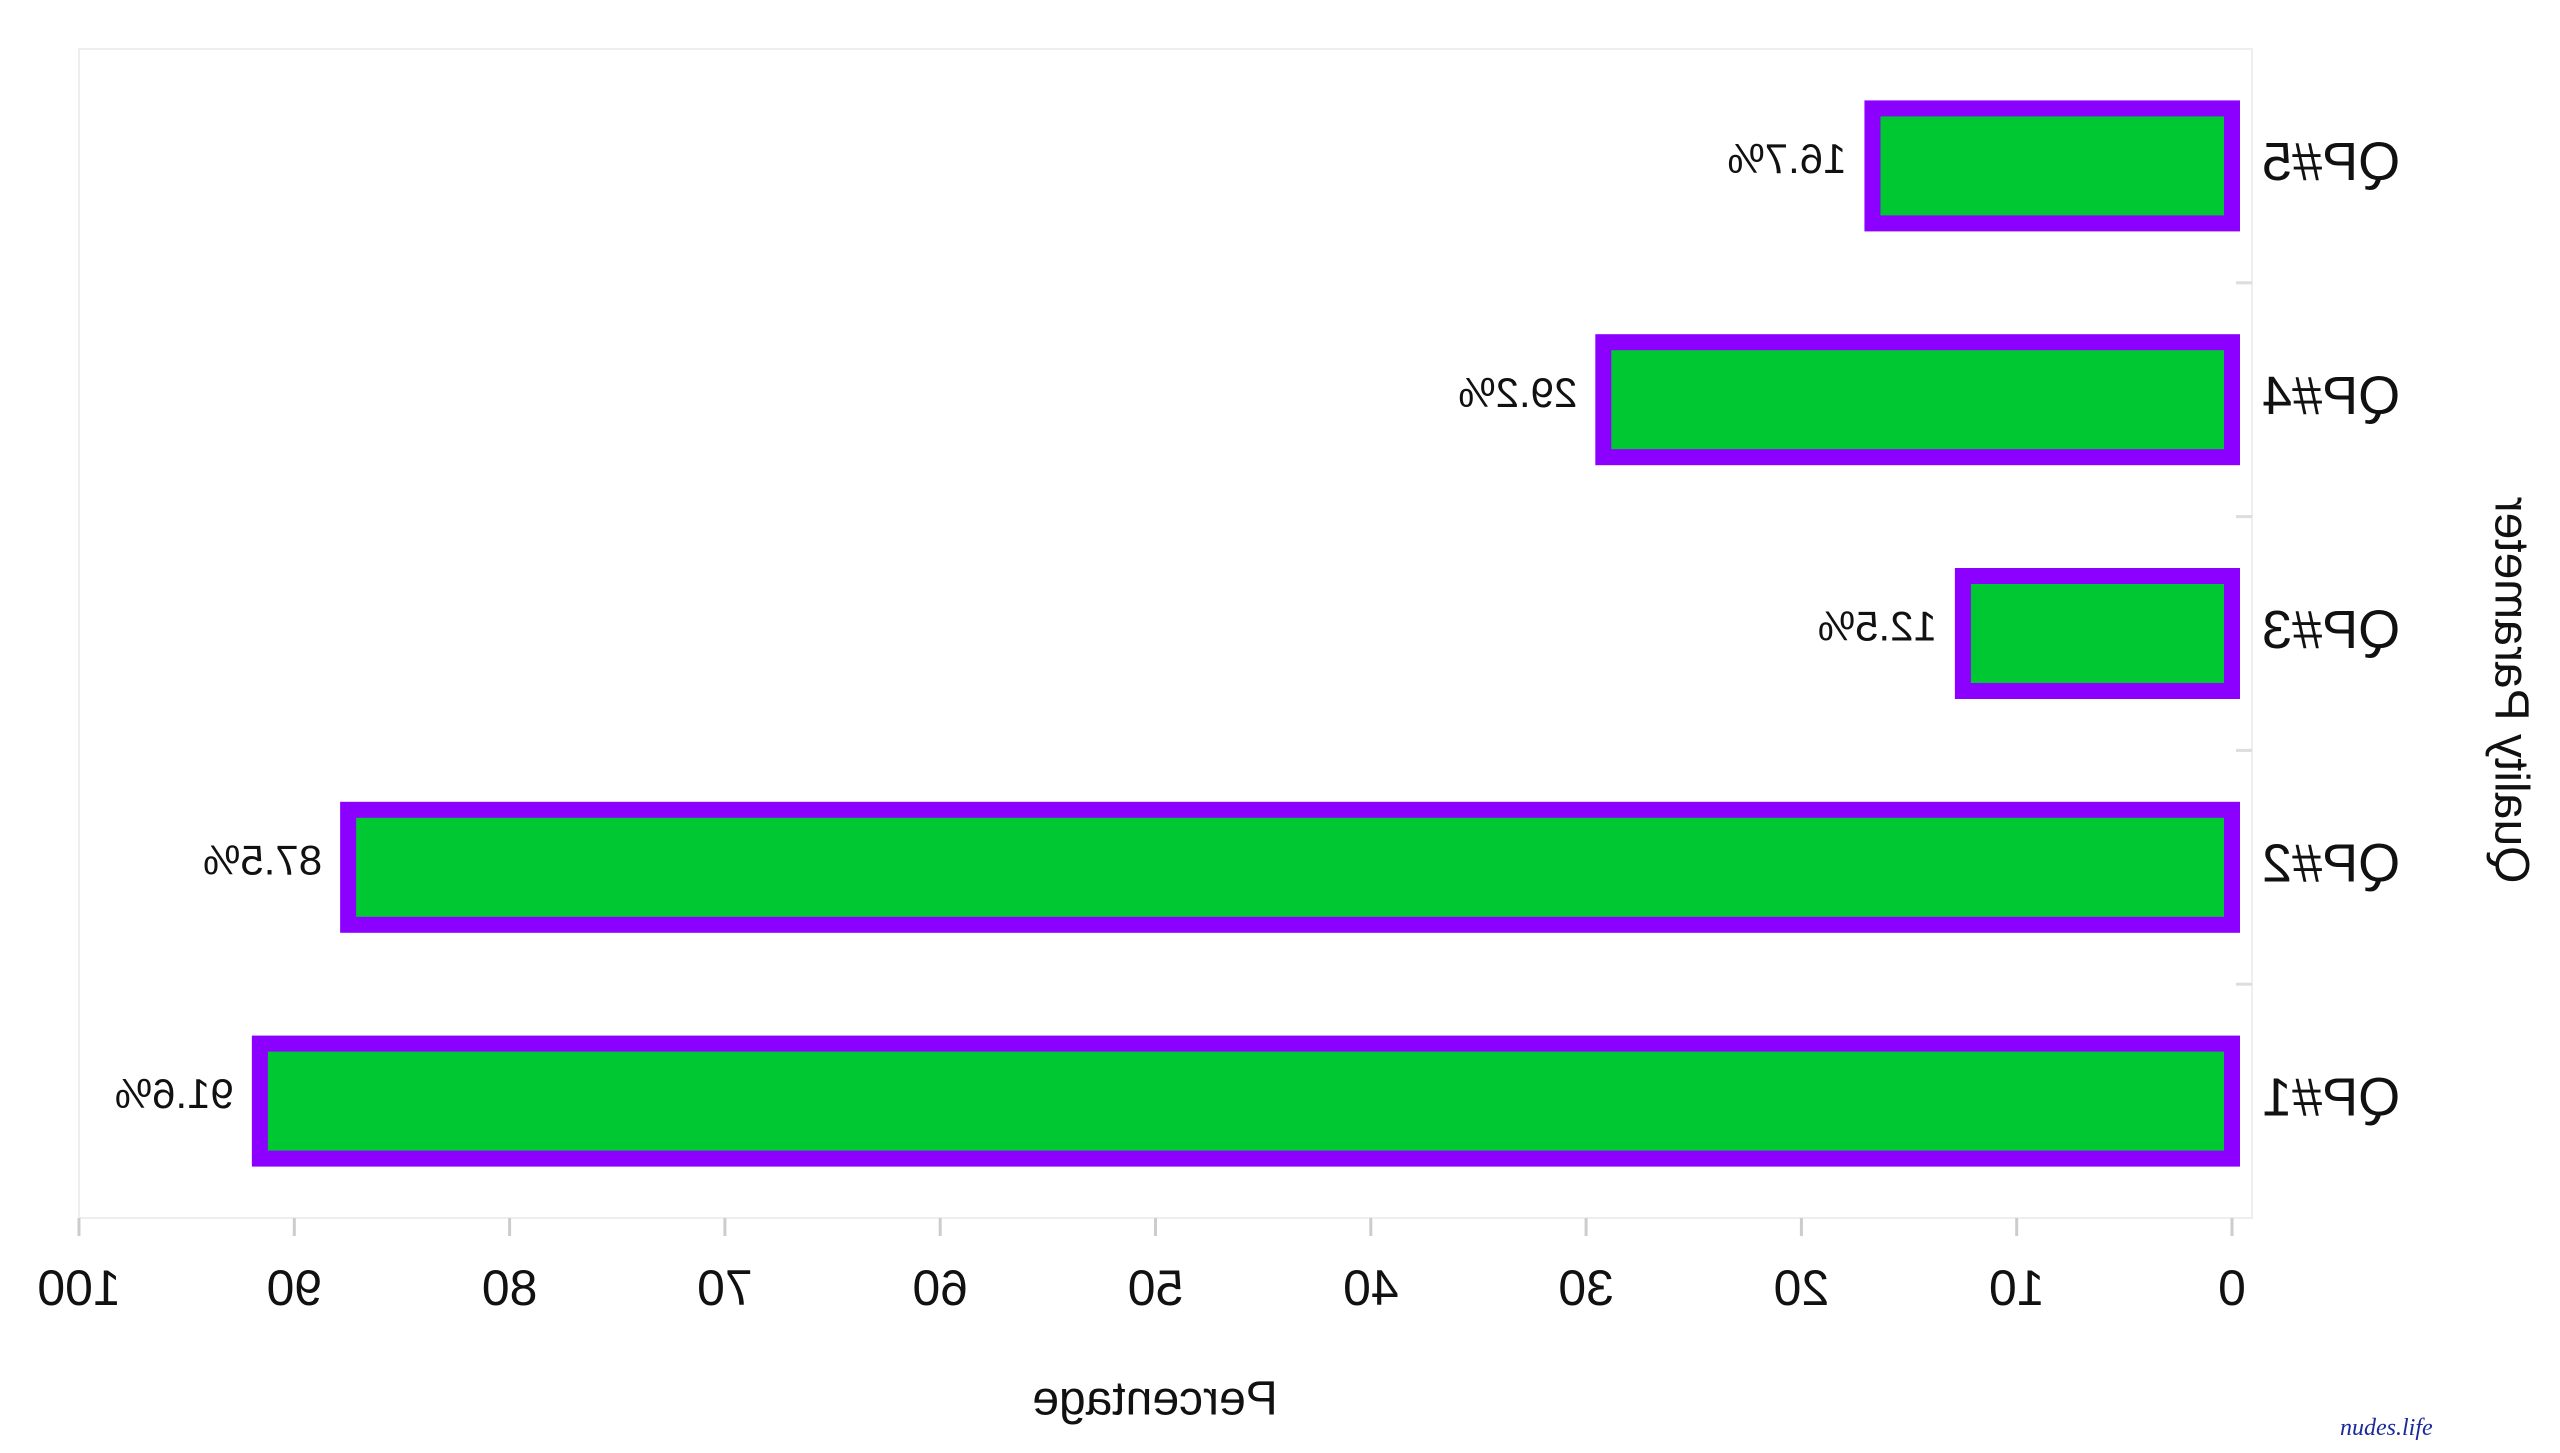 The image size is (2560, 1453). What do you see at coordinates (1155, 1399) in the screenshot?
I see `x-axis-label: Percentage` at bounding box center [1155, 1399].